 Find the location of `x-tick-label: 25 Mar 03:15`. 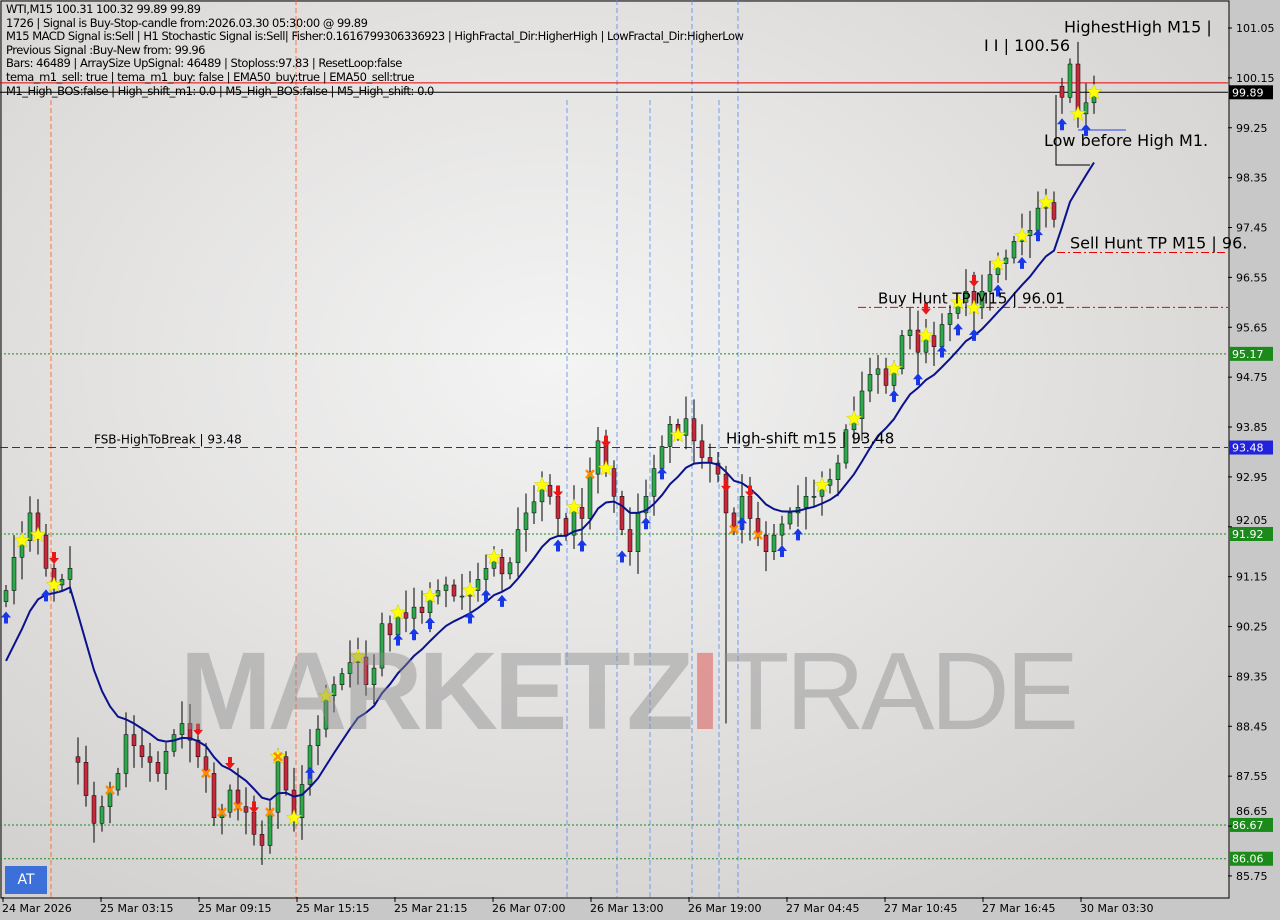

x-tick-label: 25 Mar 03:15 is located at coordinates (136, 908).